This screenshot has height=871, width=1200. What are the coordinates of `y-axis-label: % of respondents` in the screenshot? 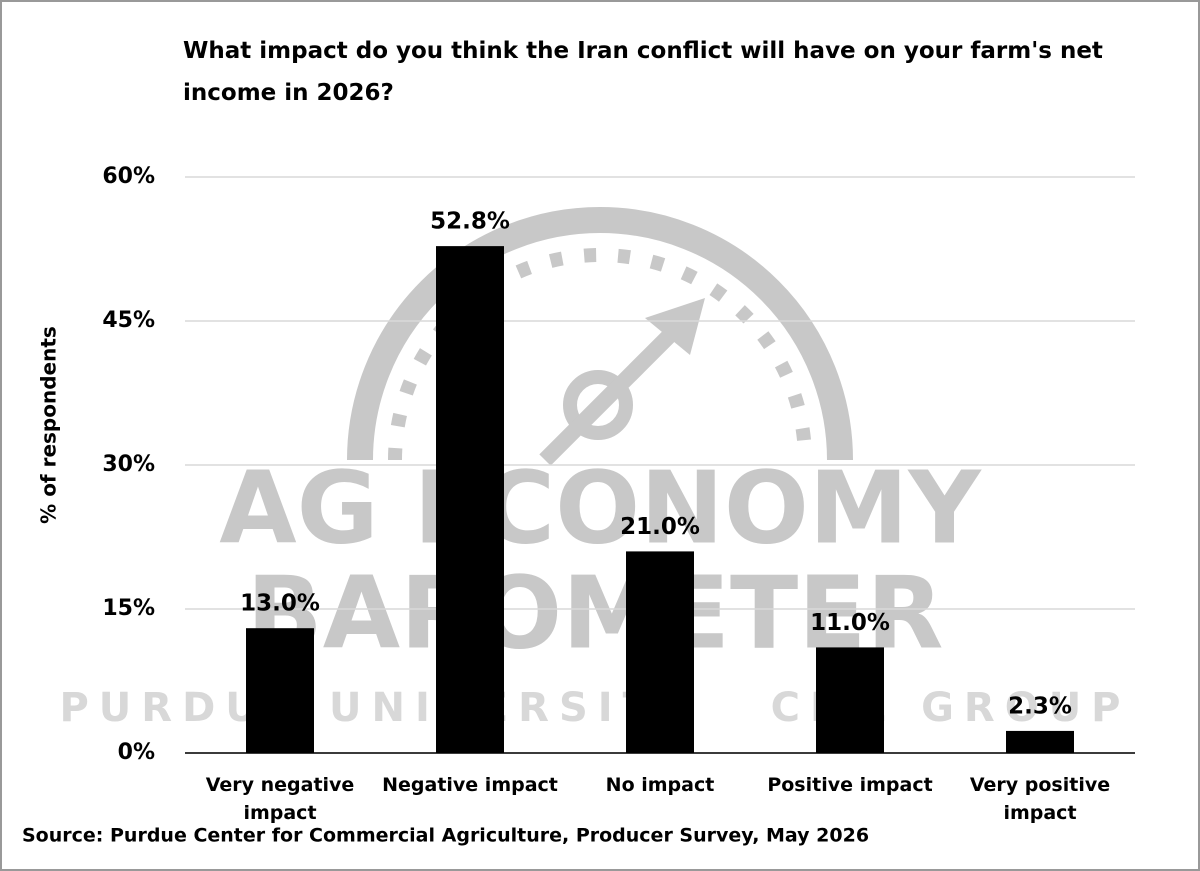 It's located at (49, 425).